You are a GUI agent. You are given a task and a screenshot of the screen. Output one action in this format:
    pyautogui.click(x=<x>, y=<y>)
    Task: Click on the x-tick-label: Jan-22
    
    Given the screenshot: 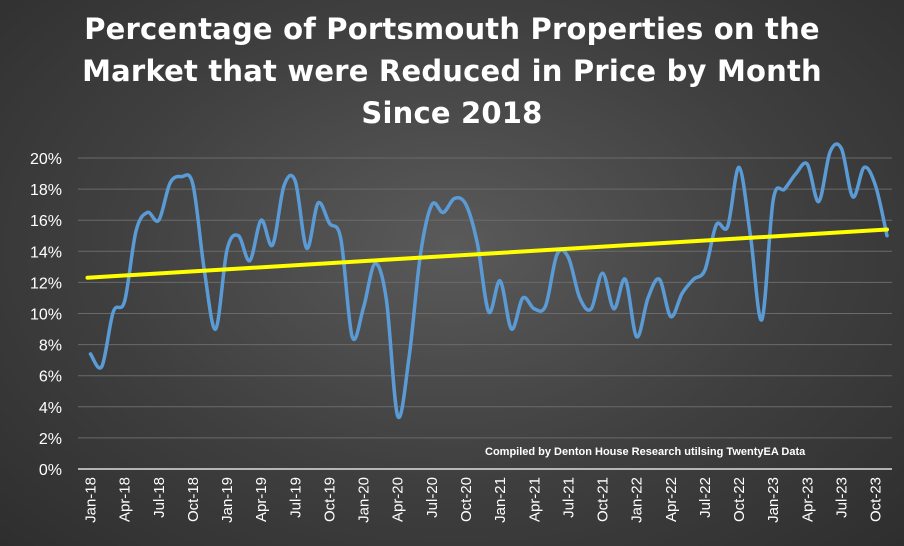 What is the action you would take?
    pyautogui.click(x=637, y=500)
    